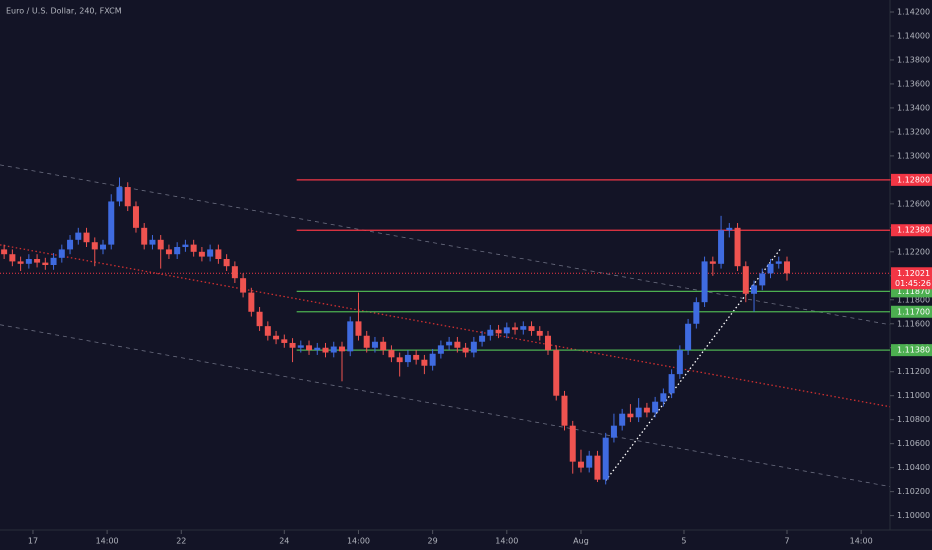 This screenshot has width=932, height=550. Describe the element at coordinates (913, 299) in the screenshot. I see `y-tick-label: 1.11800` at that location.